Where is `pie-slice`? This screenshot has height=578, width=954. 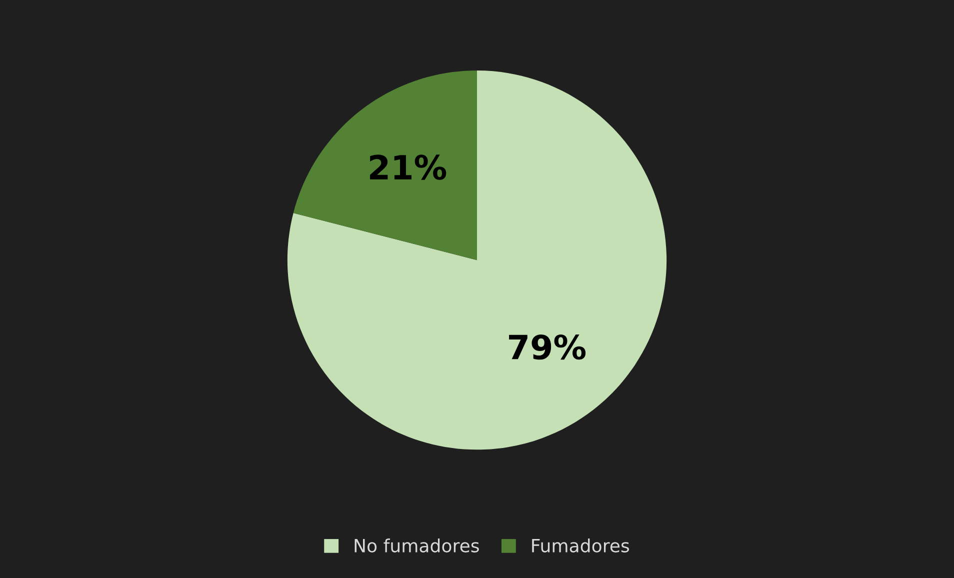
pie-slice is located at coordinates (385, 165).